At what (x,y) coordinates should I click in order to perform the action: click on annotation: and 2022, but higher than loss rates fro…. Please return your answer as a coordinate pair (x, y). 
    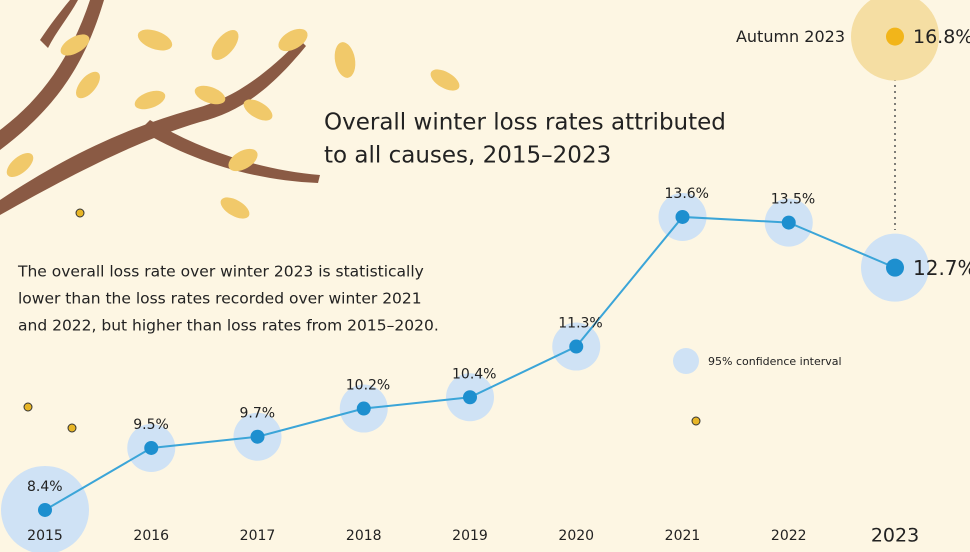
    Looking at the image, I should click on (228, 326).